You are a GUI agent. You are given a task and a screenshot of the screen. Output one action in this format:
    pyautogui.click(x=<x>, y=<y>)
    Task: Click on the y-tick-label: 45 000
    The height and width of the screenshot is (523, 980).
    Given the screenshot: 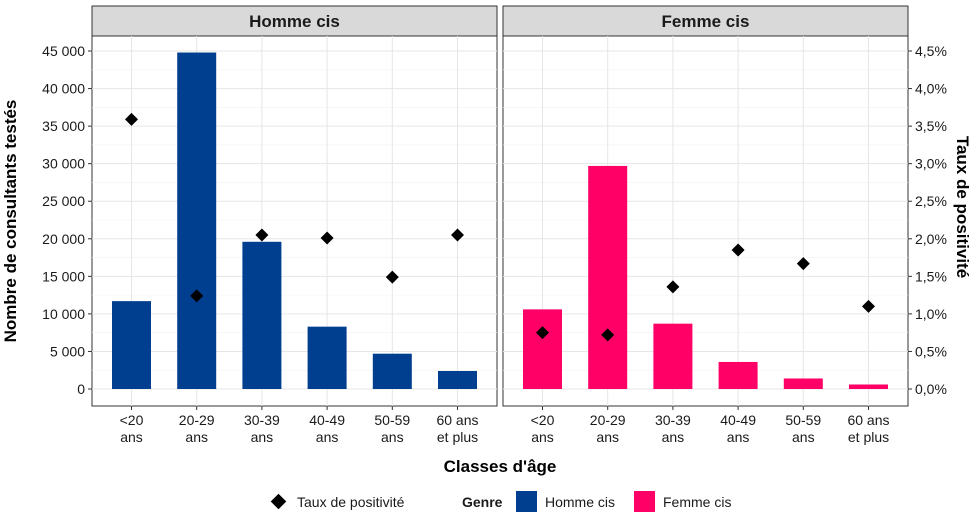 What is the action you would take?
    pyautogui.click(x=63, y=51)
    